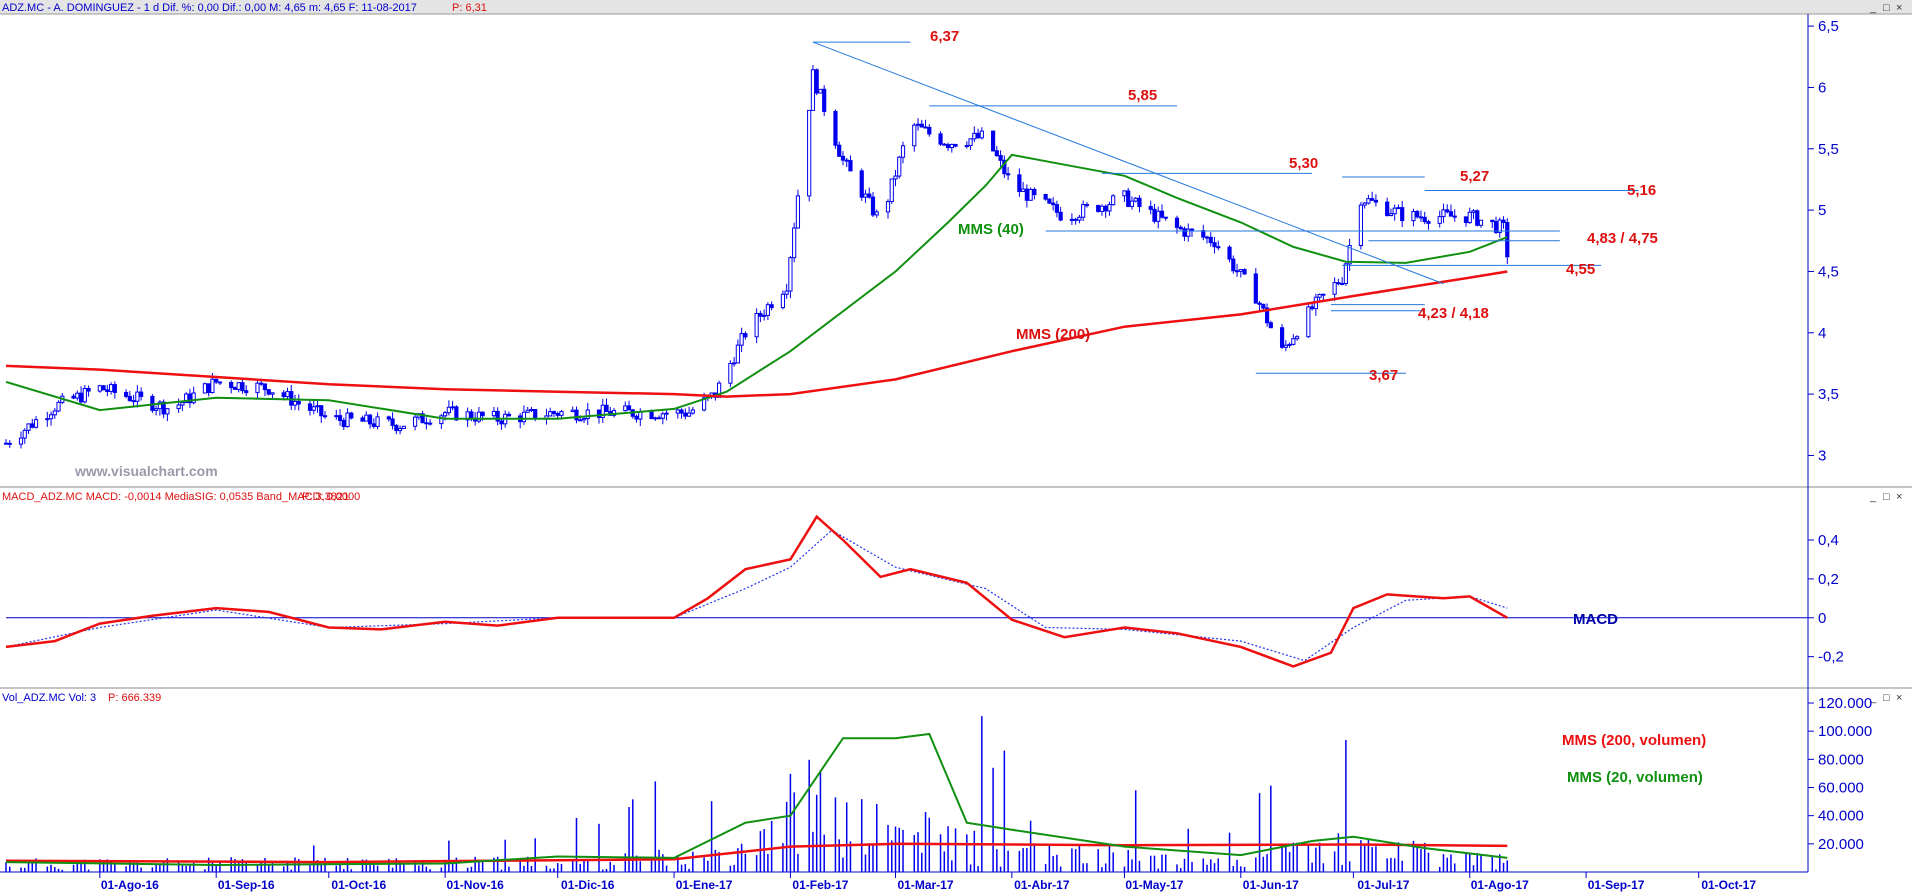  What do you see at coordinates (1873, 497) in the screenshot?
I see `macd-minimize-icon: _` at bounding box center [1873, 497].